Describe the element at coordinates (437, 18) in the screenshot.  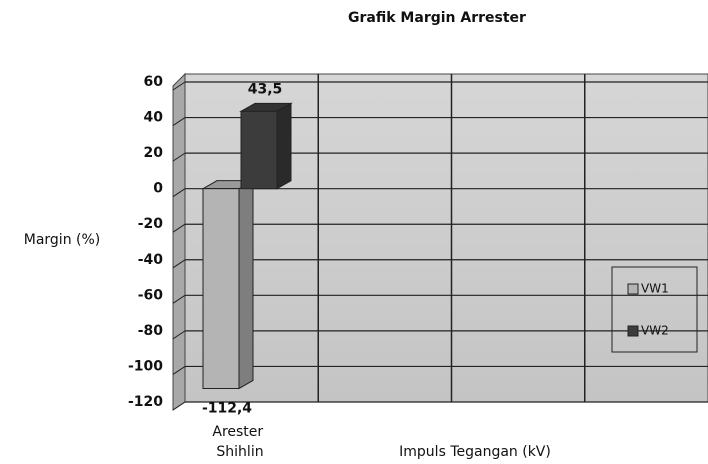
I see `chart-title: Grafik Margin Arrester` at that location.